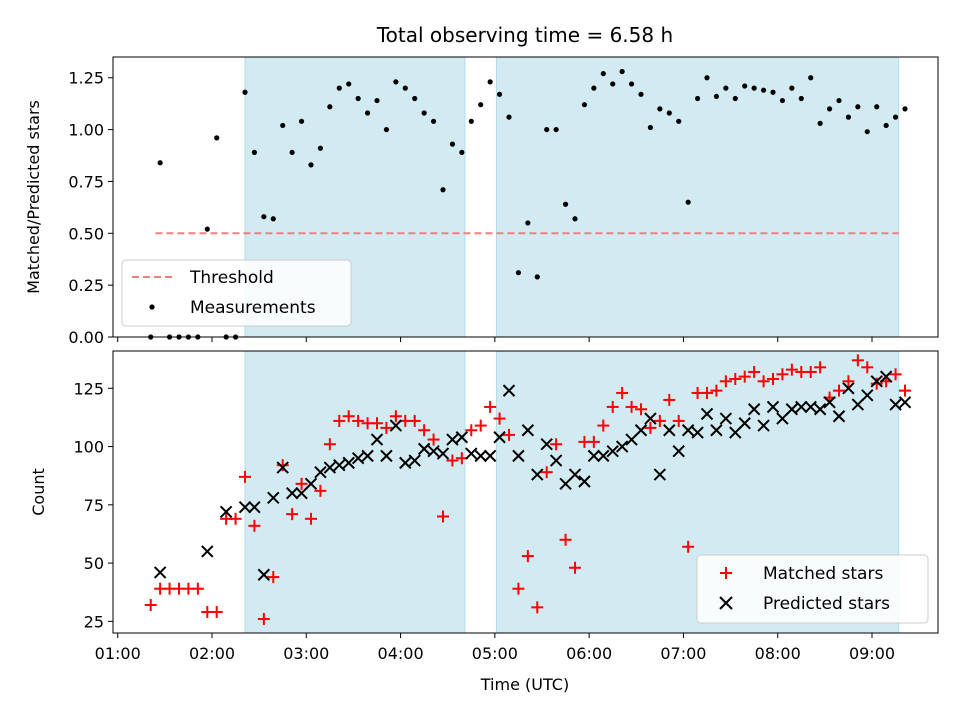  I want to click on ratio-y-tick-label: 1.00, so click(86, 130).